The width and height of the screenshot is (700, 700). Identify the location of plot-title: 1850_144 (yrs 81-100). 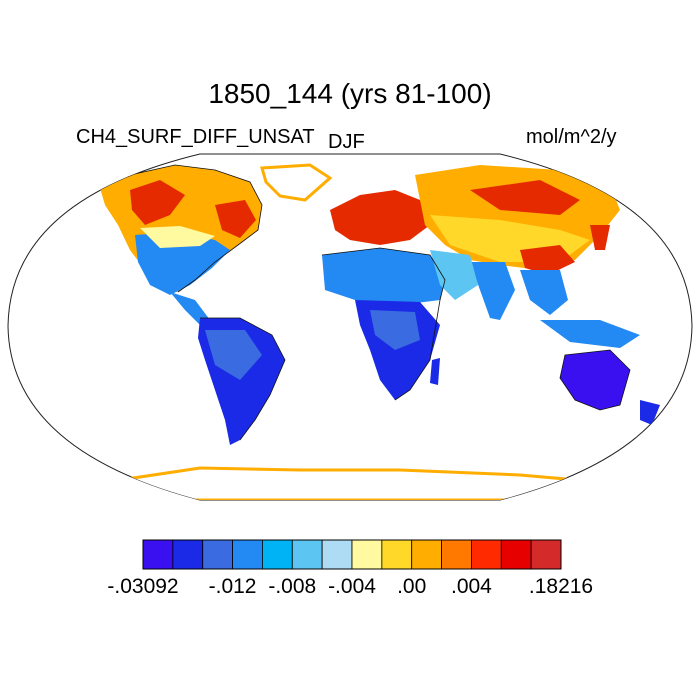
(350, 93).